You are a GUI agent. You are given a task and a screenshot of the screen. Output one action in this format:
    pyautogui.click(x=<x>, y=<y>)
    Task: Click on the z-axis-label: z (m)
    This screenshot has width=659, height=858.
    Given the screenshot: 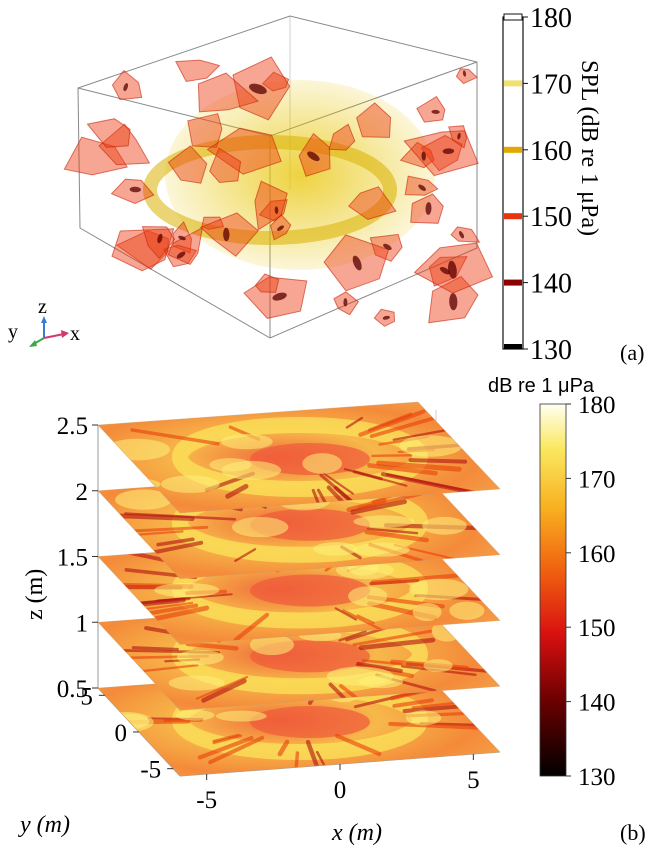 What is the action you would take?
    pyautogui.click(x=35, y=594)
    